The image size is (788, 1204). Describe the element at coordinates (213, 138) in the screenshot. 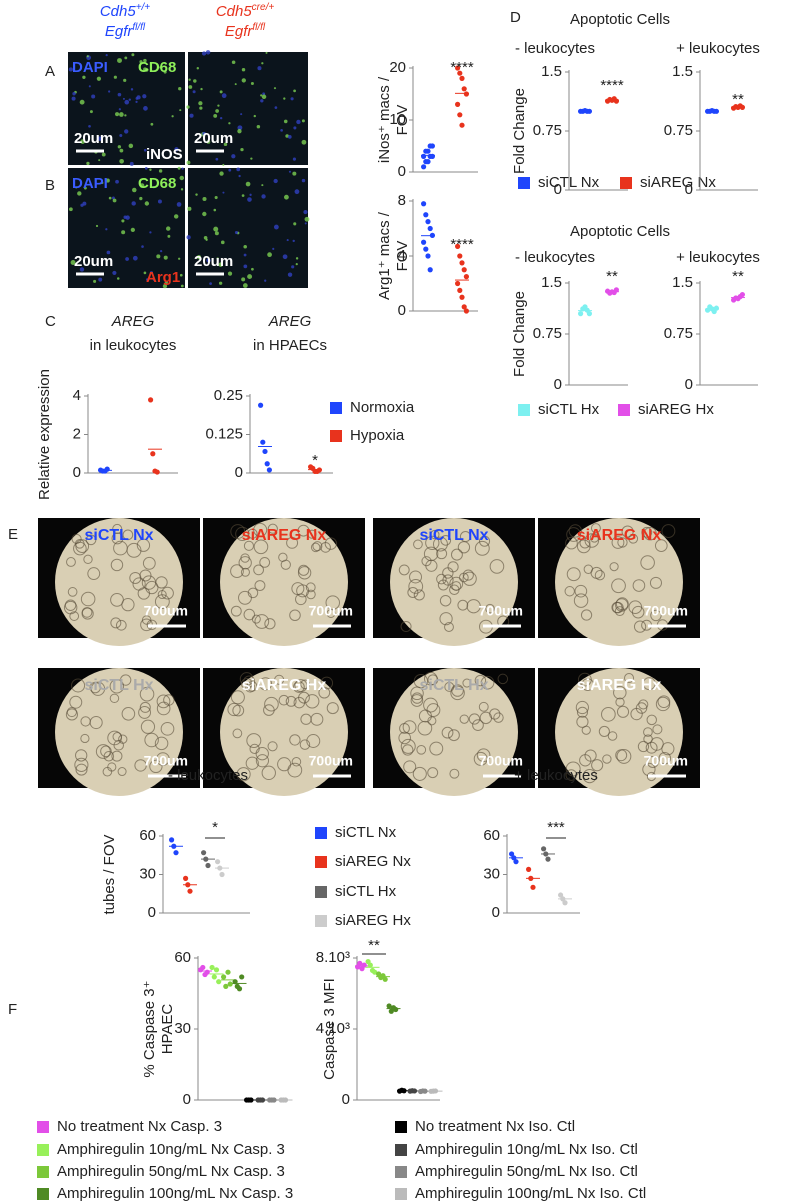

I see `scale-label: 20um` at that location.